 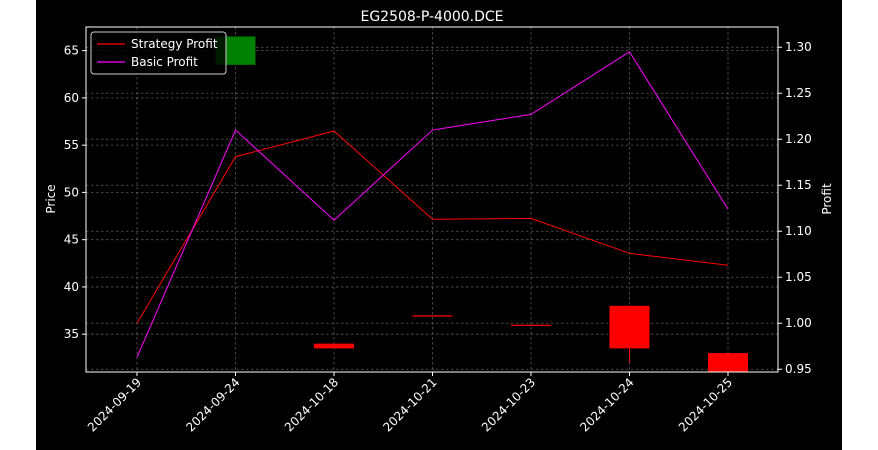 I want to click on y-tick-label: 65, so click(x=71, y=51).